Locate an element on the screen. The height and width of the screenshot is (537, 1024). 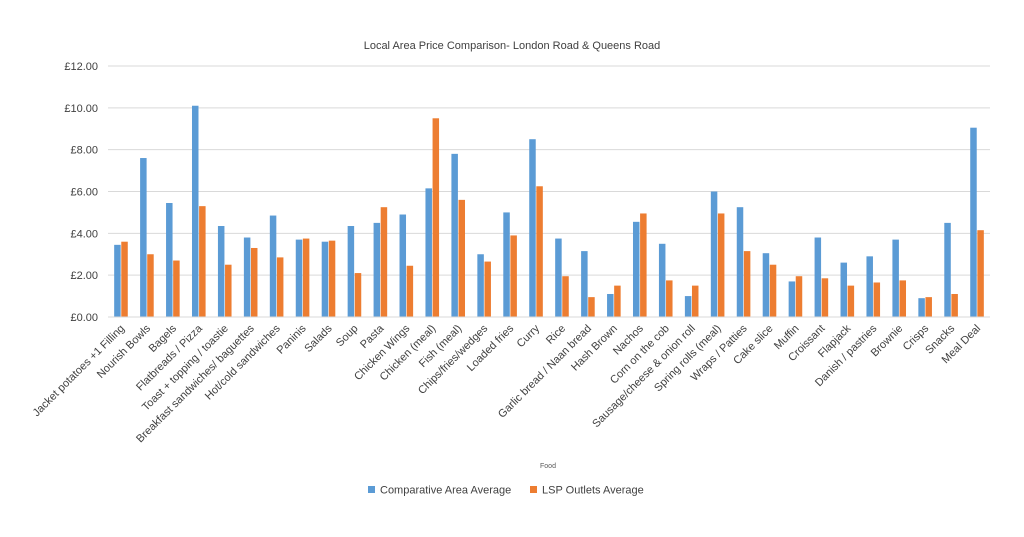
x-axis-title: Food is located at coordinates (548, 466).